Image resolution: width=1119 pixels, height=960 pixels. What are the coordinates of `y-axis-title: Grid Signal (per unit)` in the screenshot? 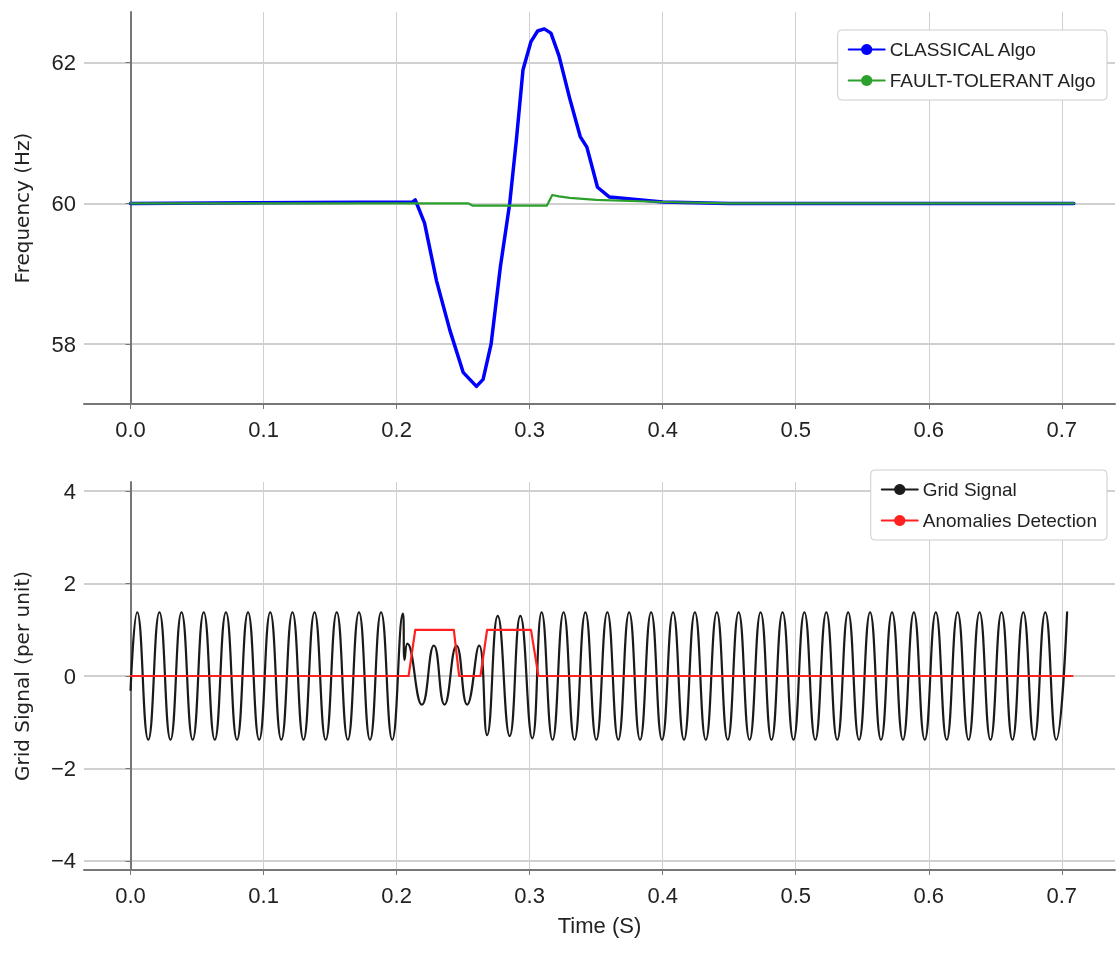 It's located at (22, 676).